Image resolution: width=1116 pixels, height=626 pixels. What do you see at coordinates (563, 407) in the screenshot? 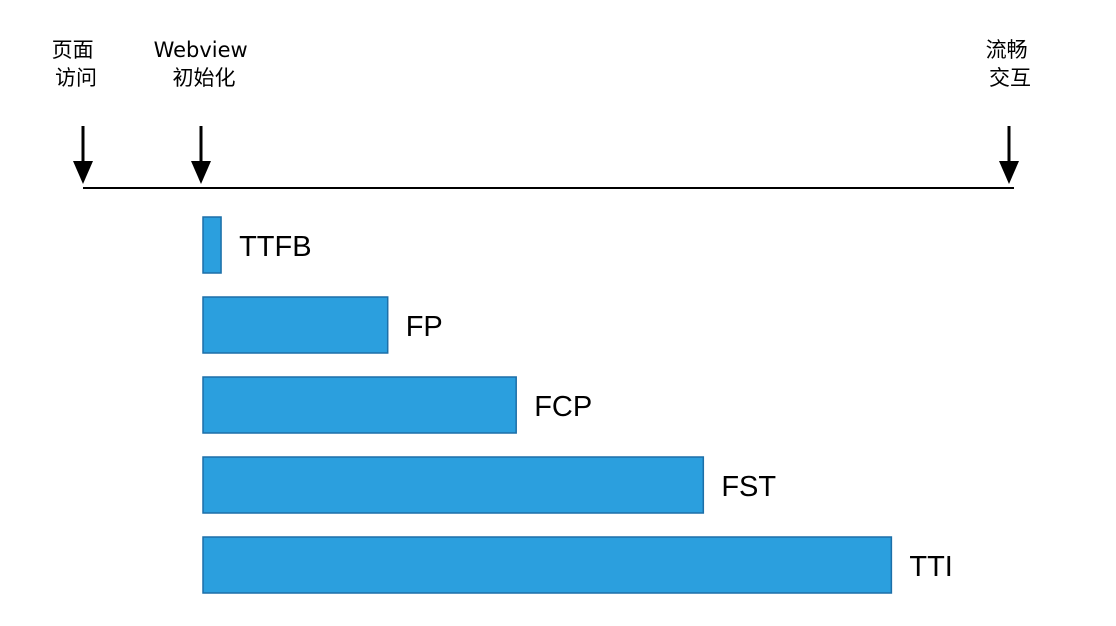
I see `metric-label: FCP` at bounding box center [563, 407].